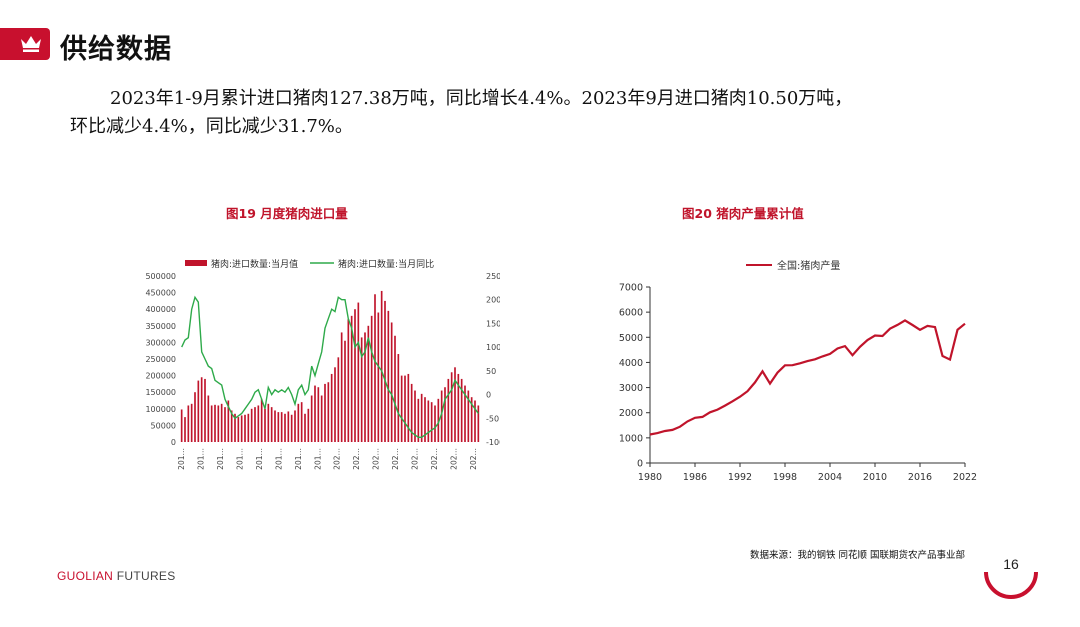 This screenshot has height=627, width=1080. Describe the element at coordinates (631, 338) in the screenshot. I see `y-tick-label: 5000` at that location.